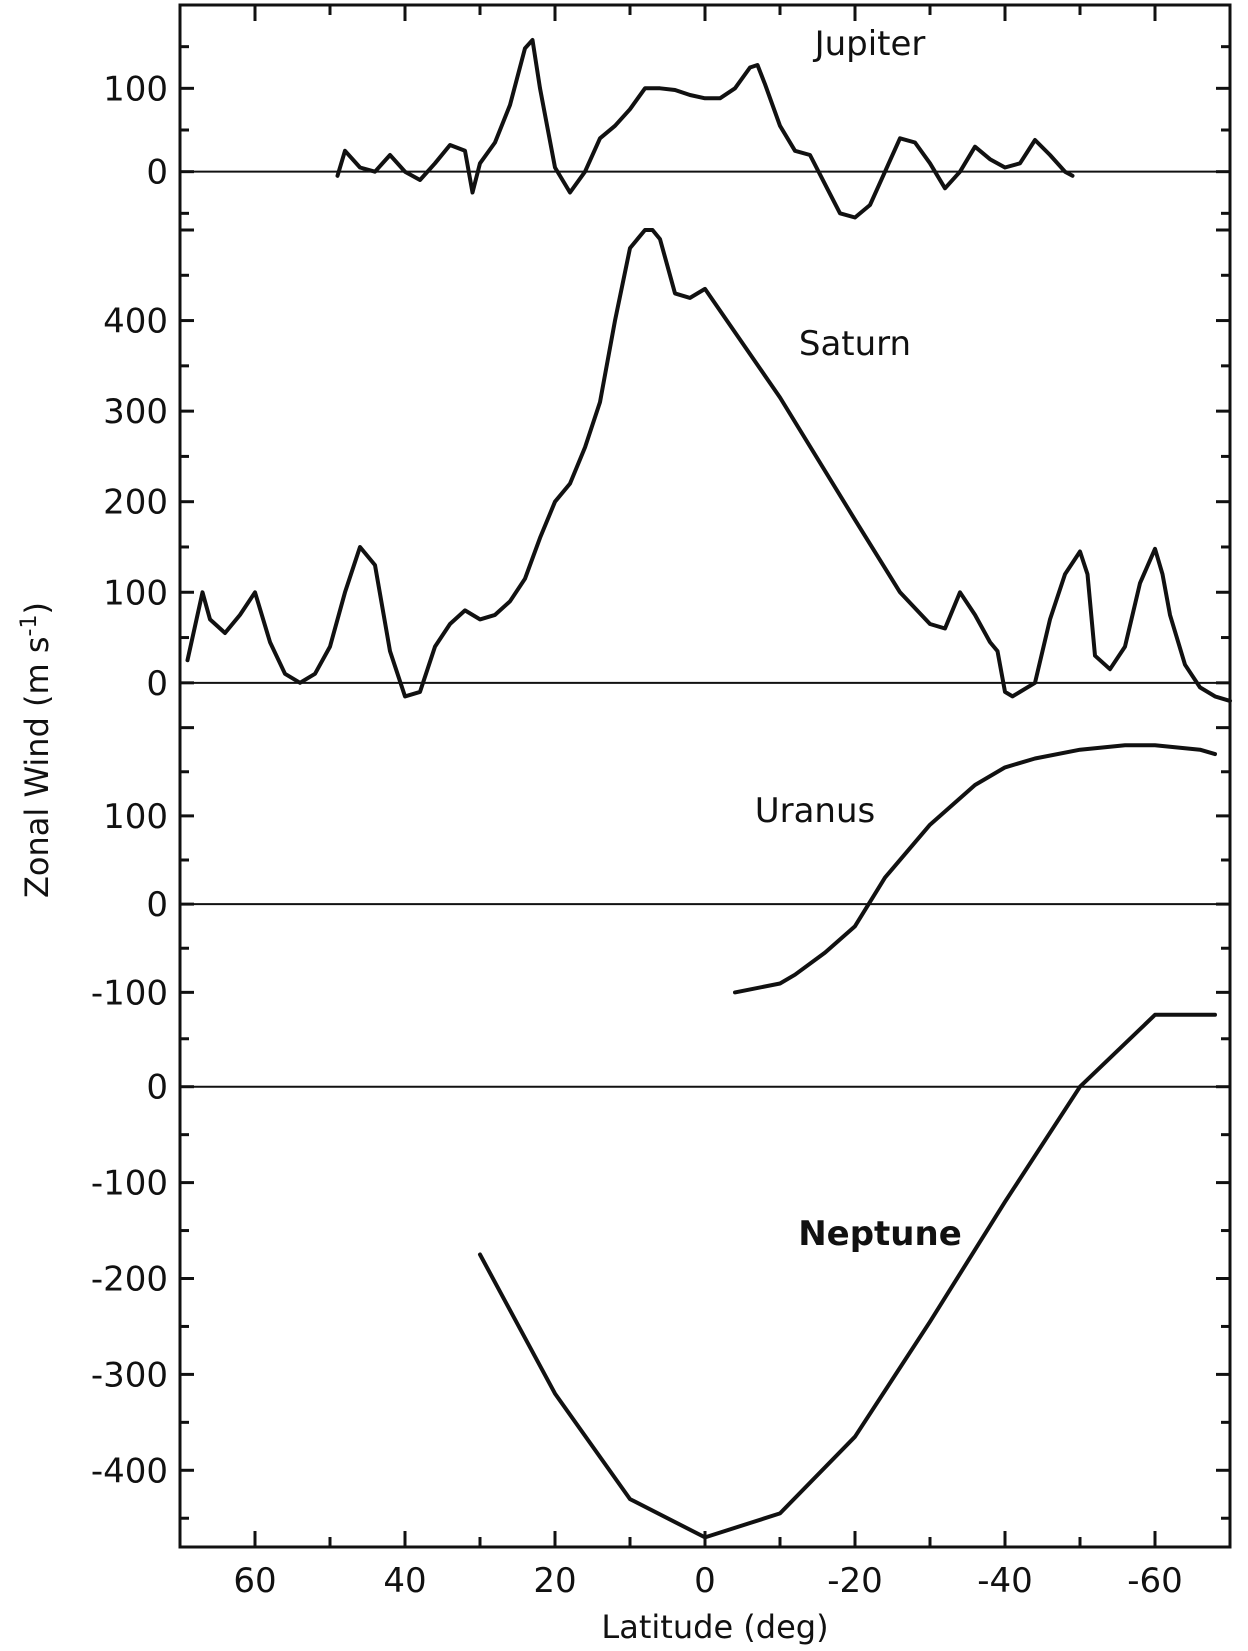 This screenshot has width=1248, height=1651. I want to click on x-tick-label: 40, so click(404, 1581).